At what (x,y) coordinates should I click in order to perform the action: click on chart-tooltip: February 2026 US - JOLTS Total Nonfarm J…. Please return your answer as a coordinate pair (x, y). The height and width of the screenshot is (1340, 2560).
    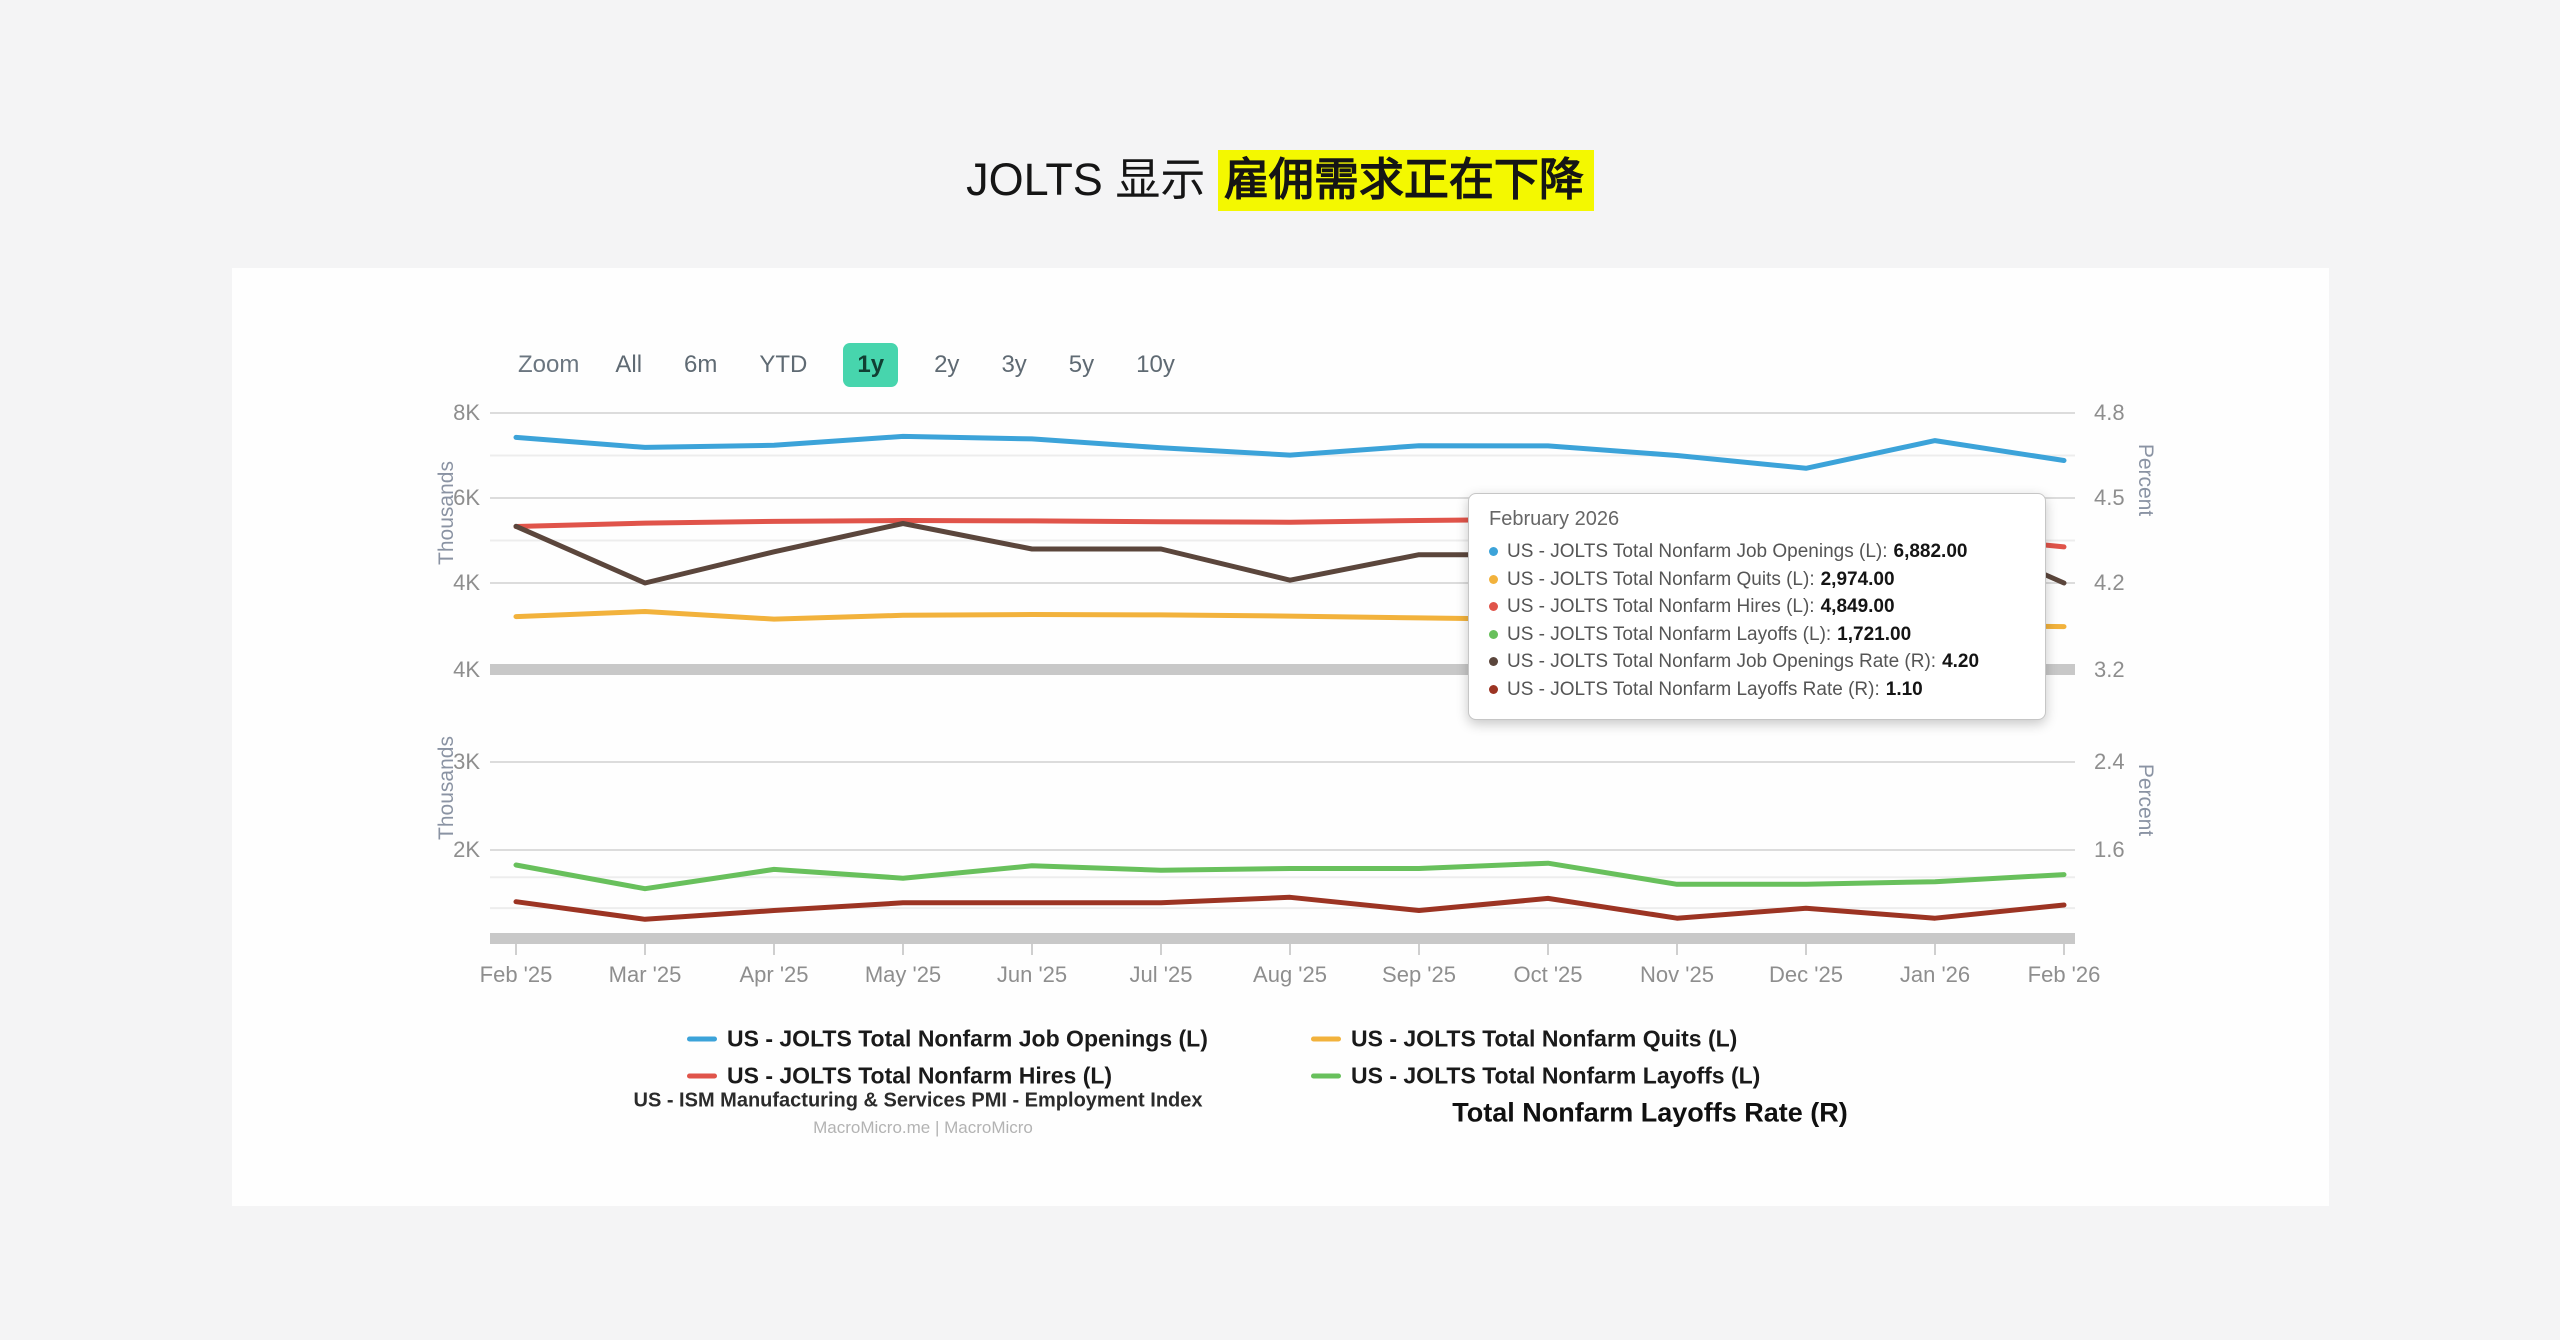
    Looking at the image, I should click on (1757, 606).